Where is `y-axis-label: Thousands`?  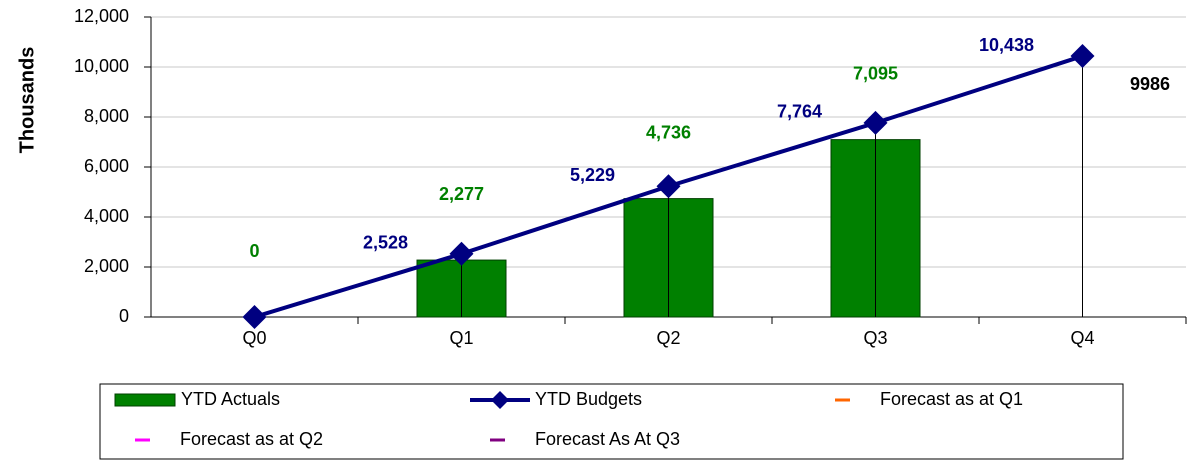
y-axis-label: Thousands is located at coordinates (27, 100).